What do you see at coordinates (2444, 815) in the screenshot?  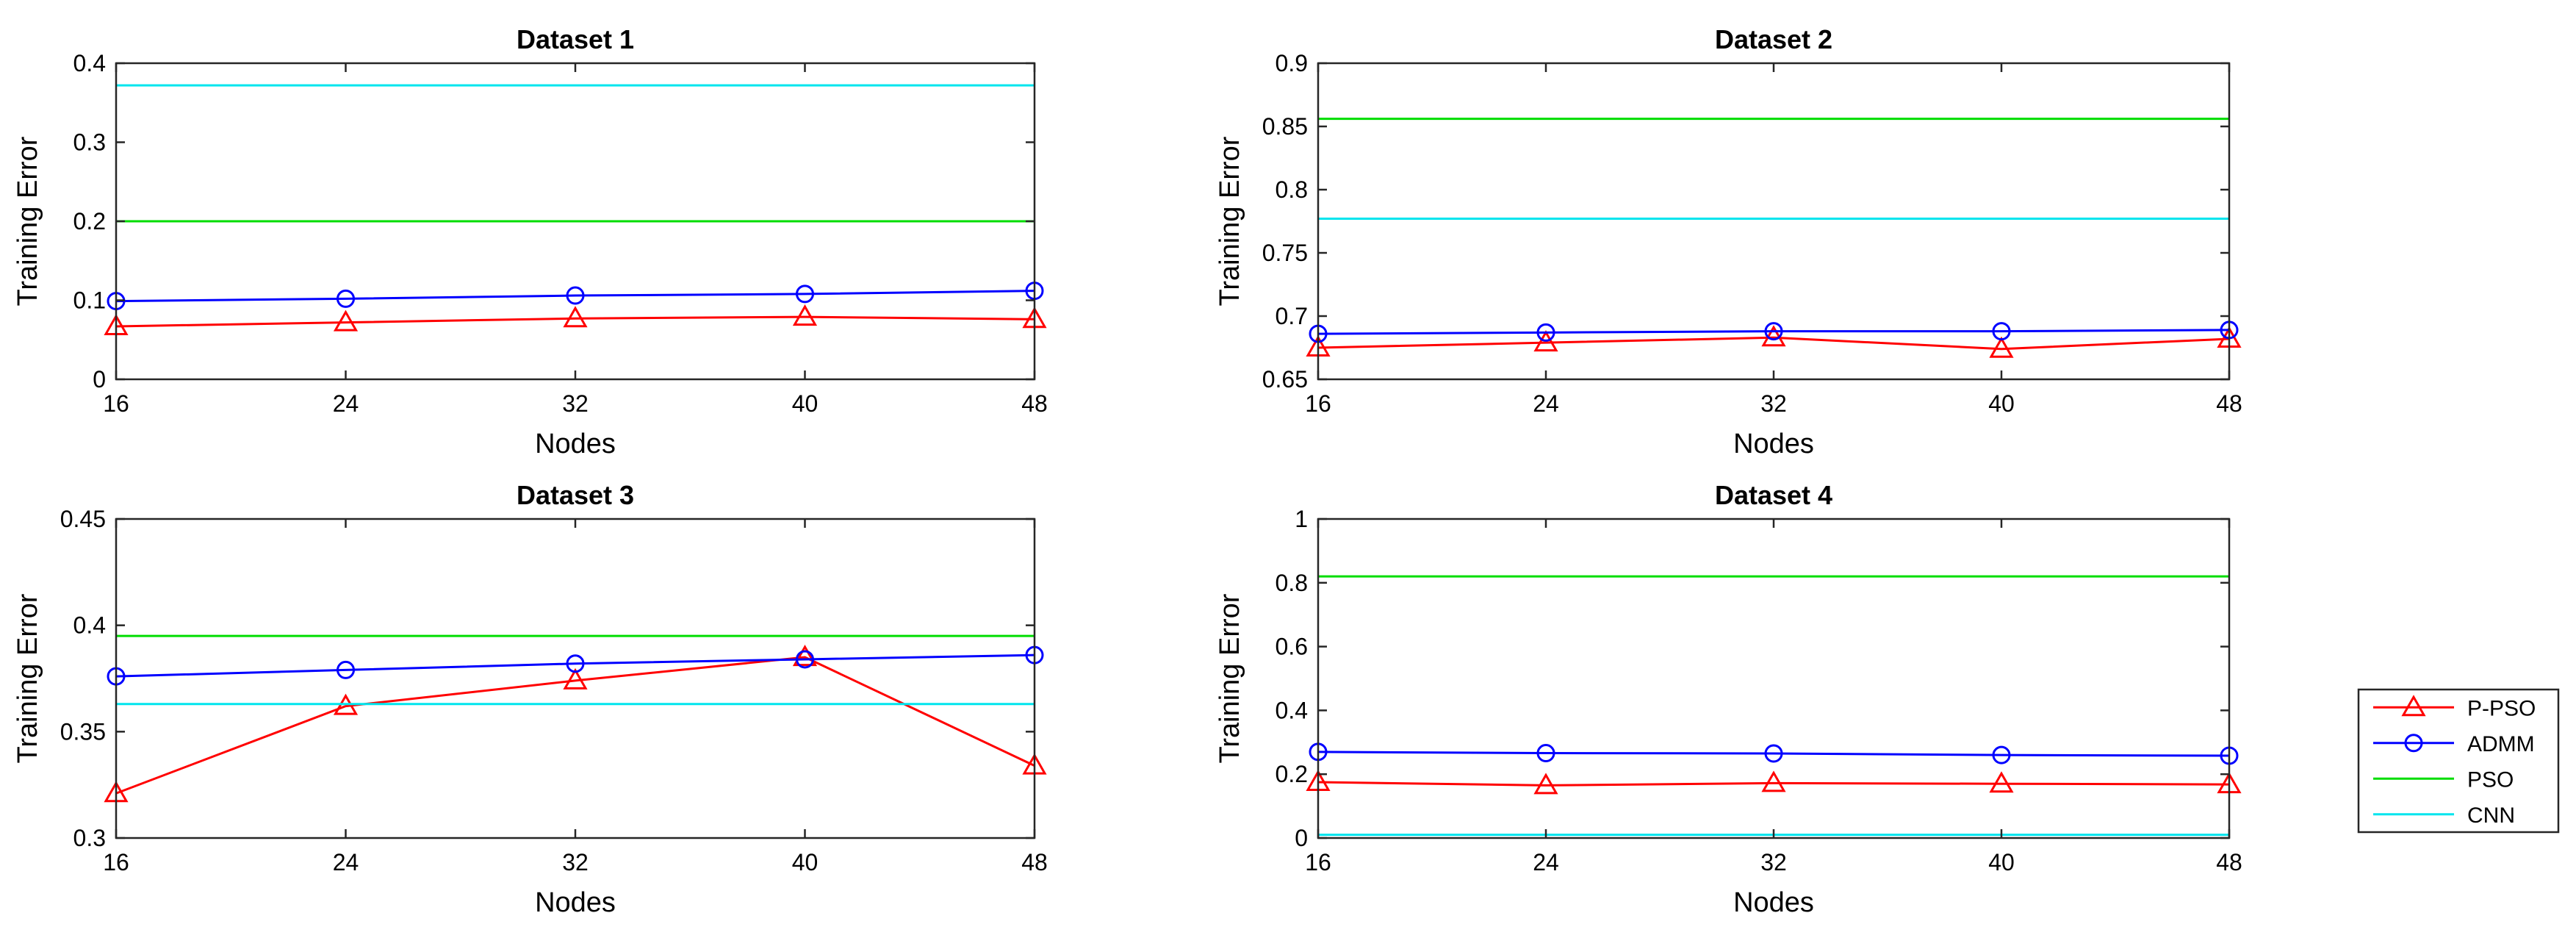 I see `legend-entry-cnn: CNN` at bounding box center [2444, 815].